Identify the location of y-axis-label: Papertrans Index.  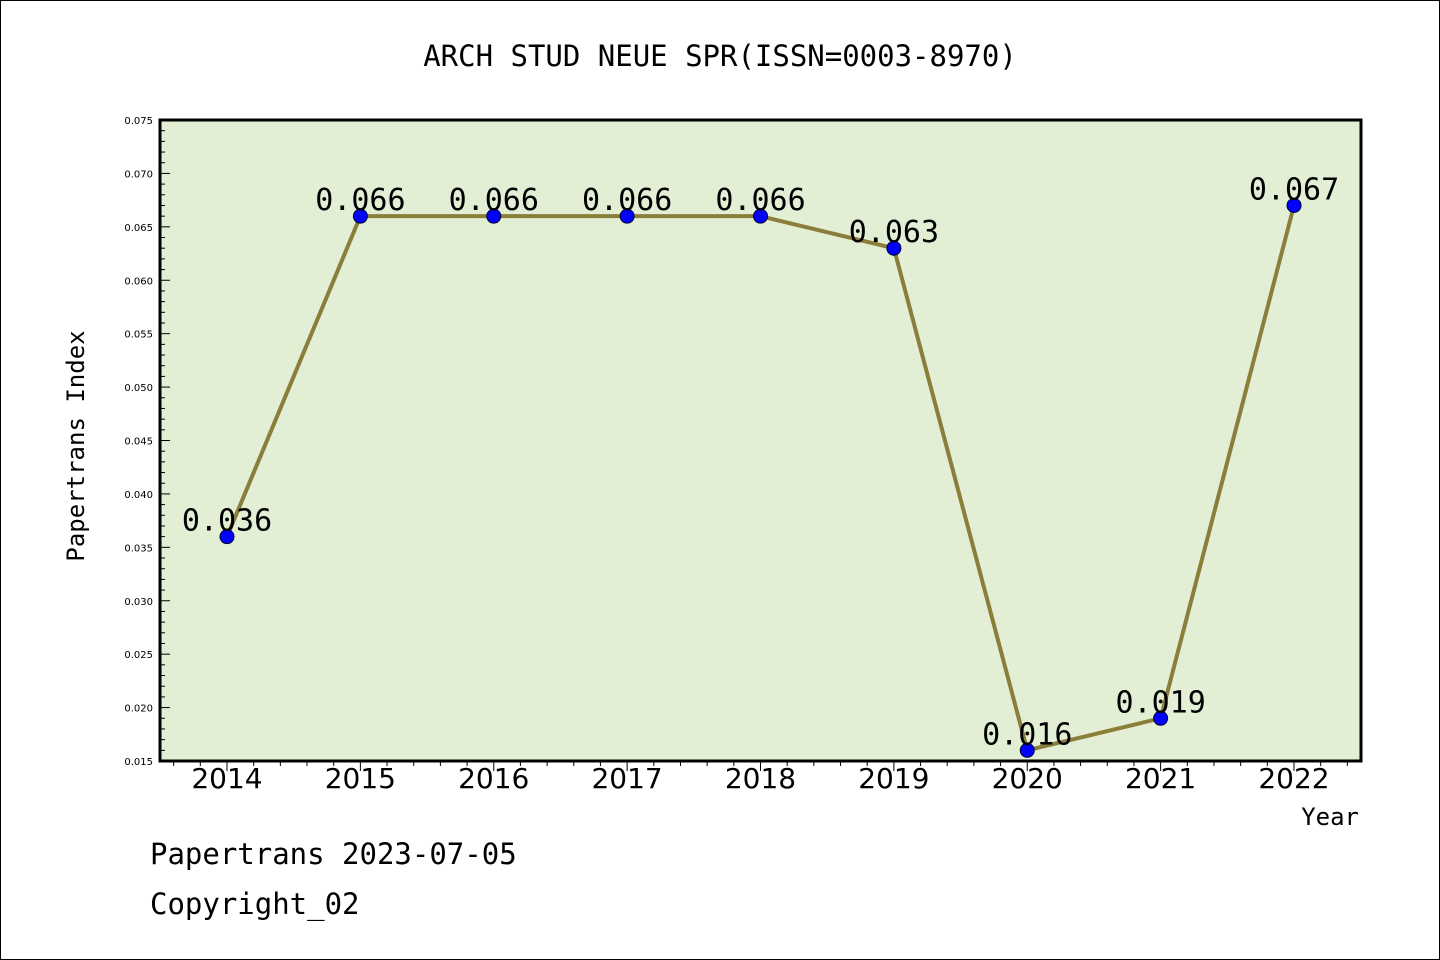
(76, 445).